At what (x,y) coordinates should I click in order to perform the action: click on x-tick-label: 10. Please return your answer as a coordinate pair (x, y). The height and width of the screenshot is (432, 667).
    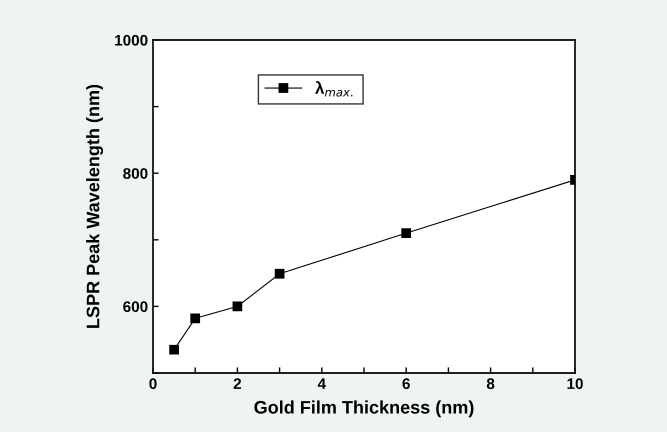
    Looking at the image, I should click on (575, 384).